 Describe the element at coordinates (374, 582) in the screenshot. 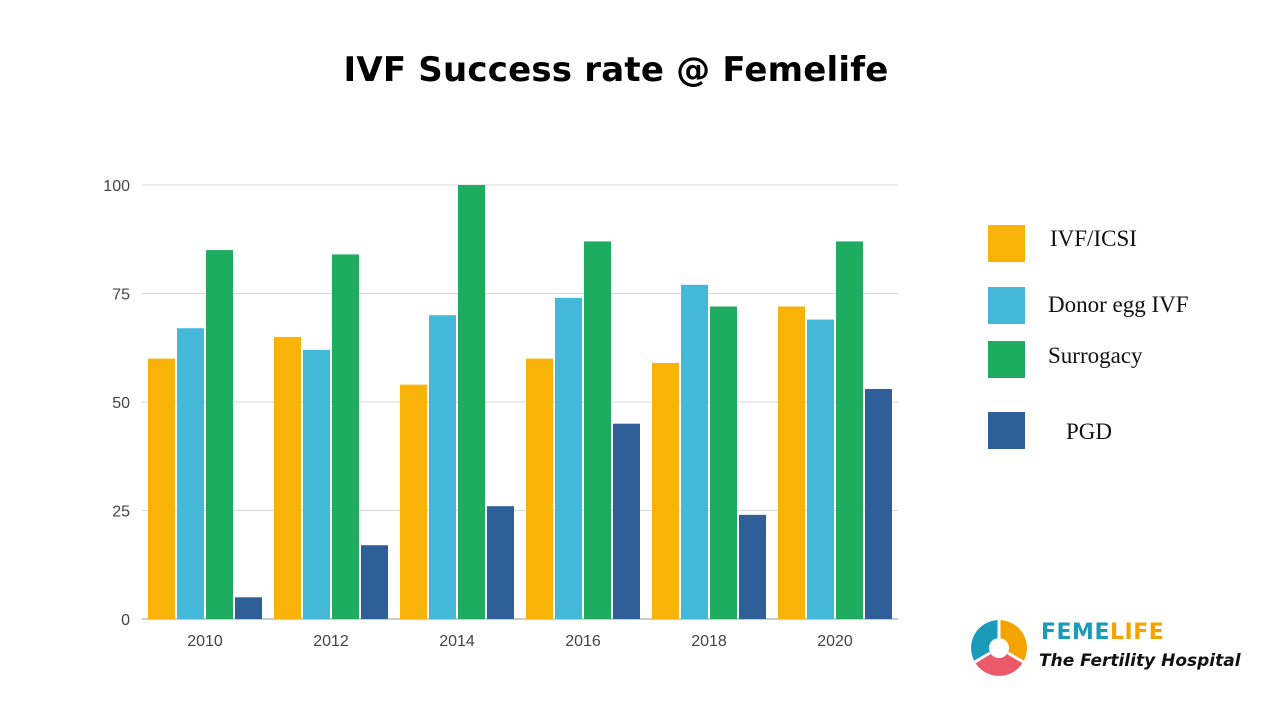

I see `bar-pgd-2012` at that location.